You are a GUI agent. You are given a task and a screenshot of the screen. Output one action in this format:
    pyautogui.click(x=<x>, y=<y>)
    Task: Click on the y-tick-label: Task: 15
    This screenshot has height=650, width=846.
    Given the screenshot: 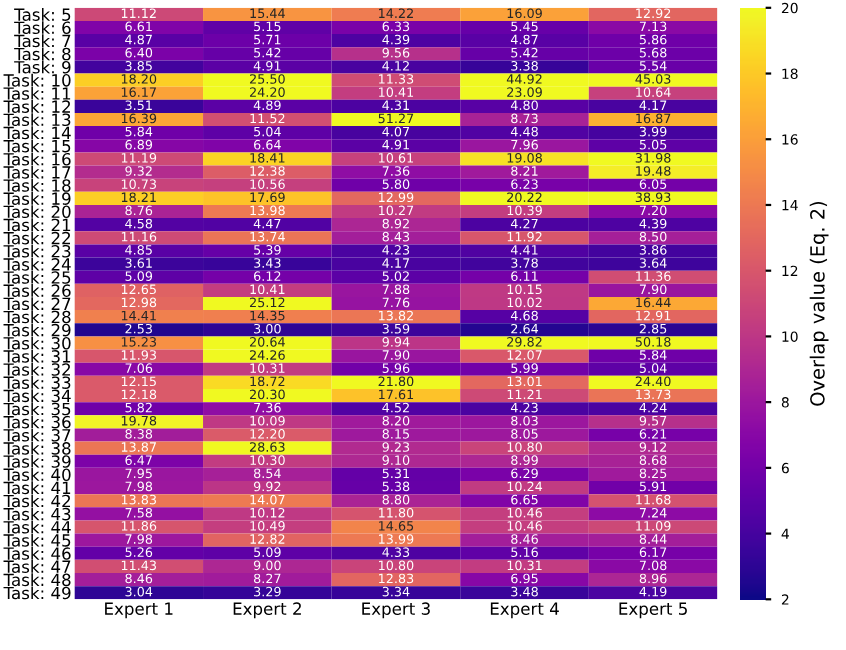 What is the action you would take?
    pyautogui.click(x=37, y=146)
    